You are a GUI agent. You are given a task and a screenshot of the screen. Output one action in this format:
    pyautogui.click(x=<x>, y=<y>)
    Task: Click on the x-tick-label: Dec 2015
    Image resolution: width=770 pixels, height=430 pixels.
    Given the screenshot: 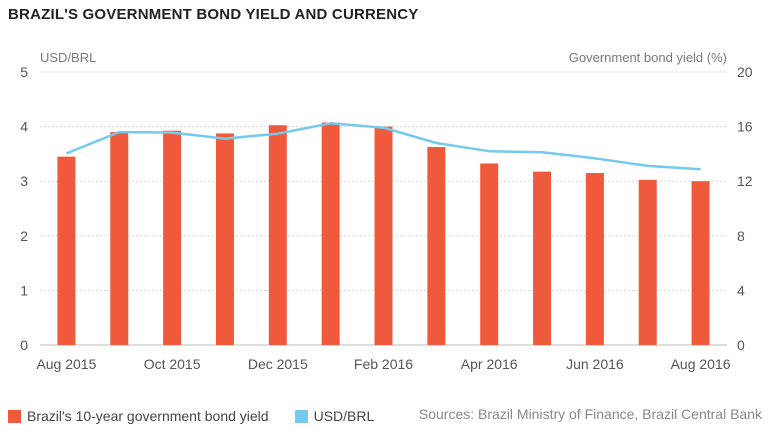 What is the action you would take?
    pyautogui.click(x=278, y=364)
    